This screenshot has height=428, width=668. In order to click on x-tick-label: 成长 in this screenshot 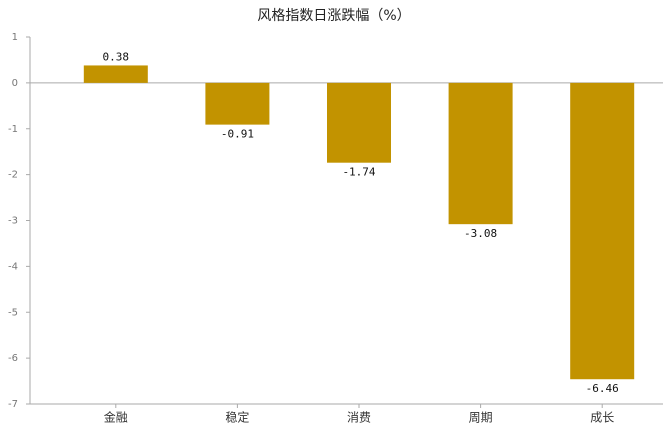, I will do `click(602, 418)`.